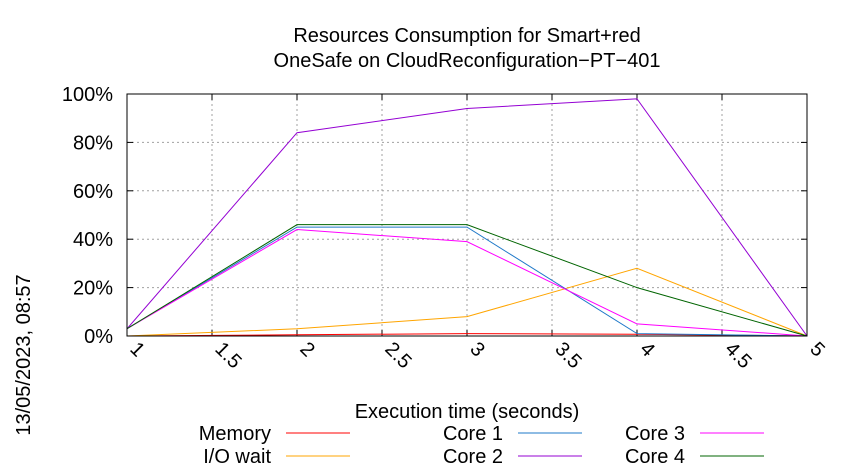 The image size is (850, 475). What do you see at coordinates (87, 95) in the screenshot?
I see `y-tick-label: 100%` at bounding box center [87, 95].